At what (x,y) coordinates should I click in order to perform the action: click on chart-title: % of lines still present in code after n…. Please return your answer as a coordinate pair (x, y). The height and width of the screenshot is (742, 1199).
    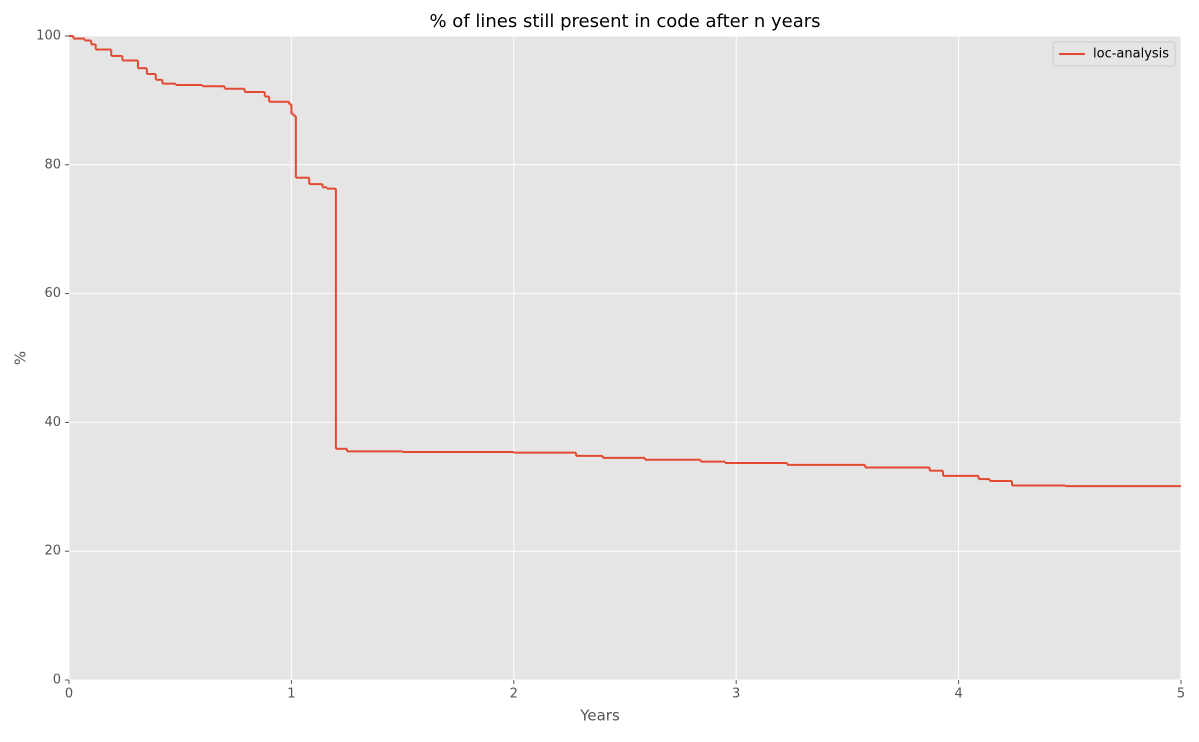
    Looking at the image, I should click on (624, 21).